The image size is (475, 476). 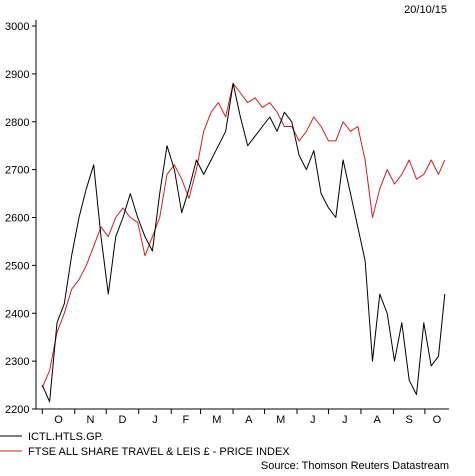 What do you see at coordinates (17, 266) in the screenshot?
I see `y-tick-label: 2500` at bounding box center [17, 266].